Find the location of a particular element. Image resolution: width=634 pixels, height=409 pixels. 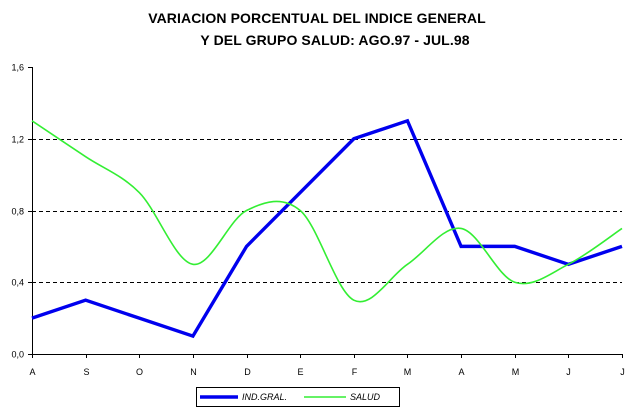

y-tick-label: 0,8 is located at coordinates (17, 212).